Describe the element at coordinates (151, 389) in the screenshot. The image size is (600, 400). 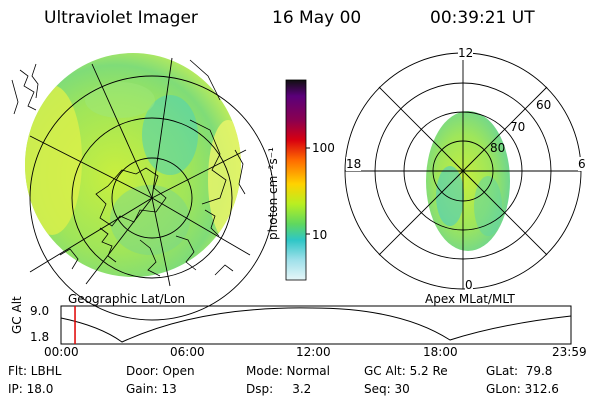
I see `info-gain: Gain: 13` at that location.